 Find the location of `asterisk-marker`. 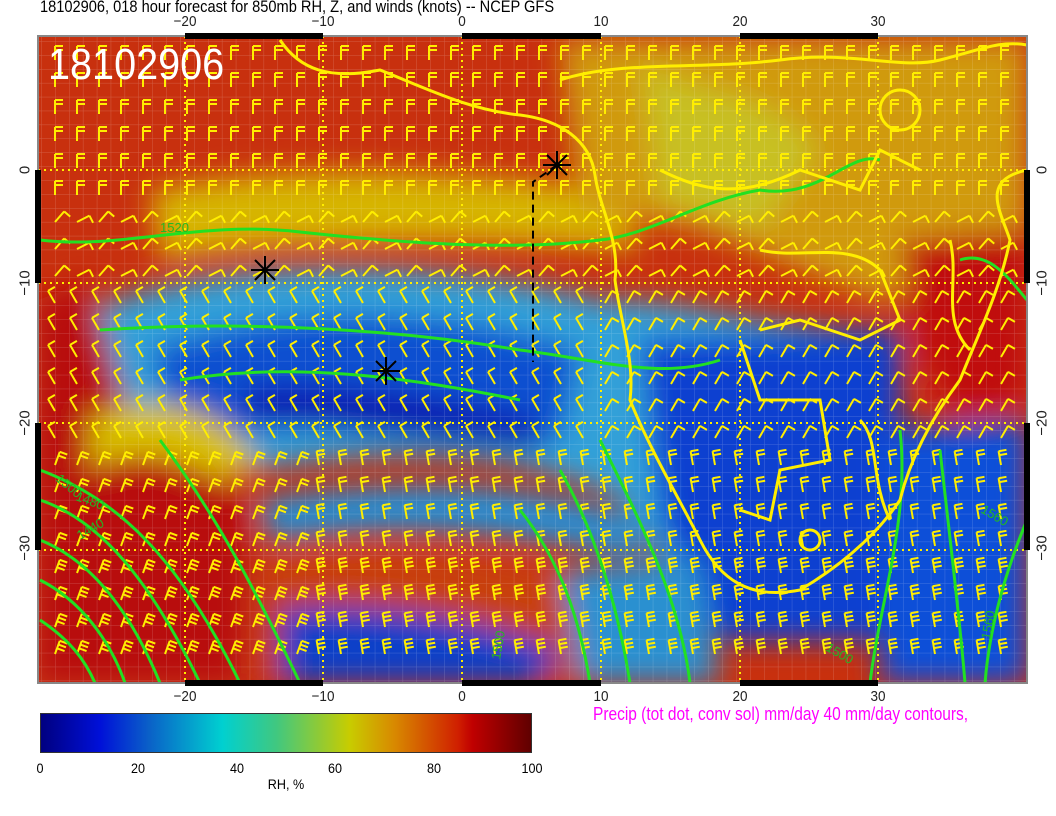

asterisk-marker is located at coordinates (386, 371).